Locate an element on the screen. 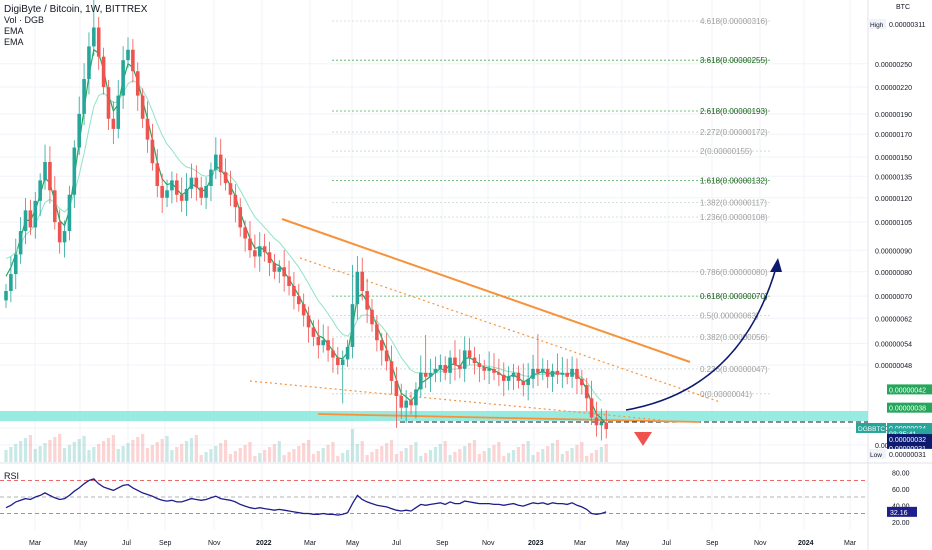 The image size is (932, 550). volume-indicator-label: Vol · DGB is located at coordinates (24, 20).